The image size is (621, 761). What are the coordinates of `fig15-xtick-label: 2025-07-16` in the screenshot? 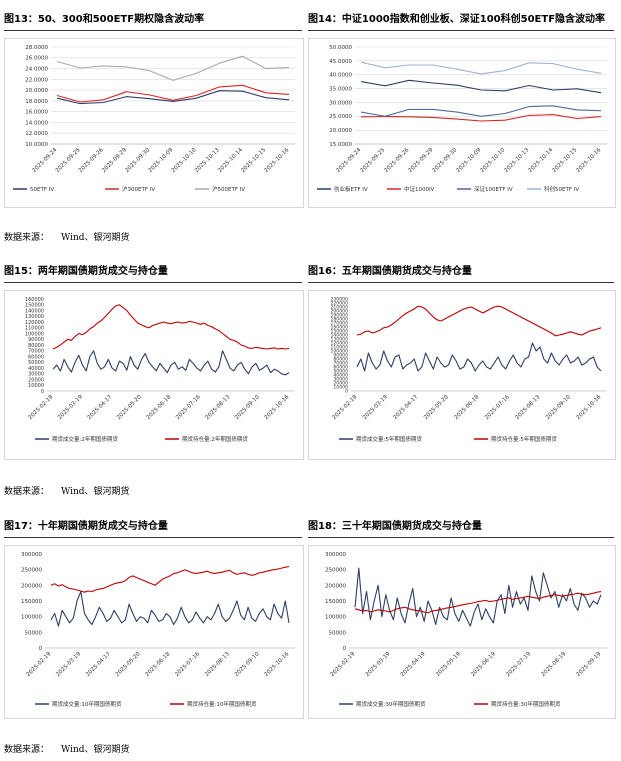 It's located at (188, 407).